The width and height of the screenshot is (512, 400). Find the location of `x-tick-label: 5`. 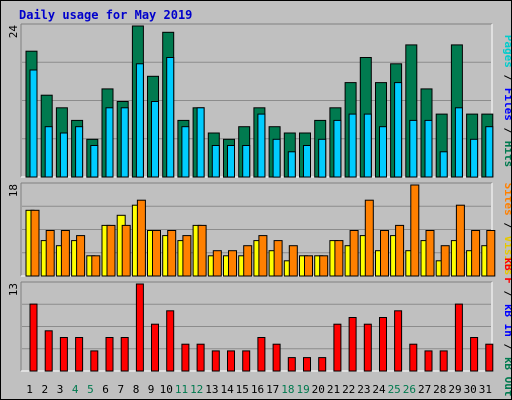

x-tick-label: 5 is located at coordinates (90, 389).